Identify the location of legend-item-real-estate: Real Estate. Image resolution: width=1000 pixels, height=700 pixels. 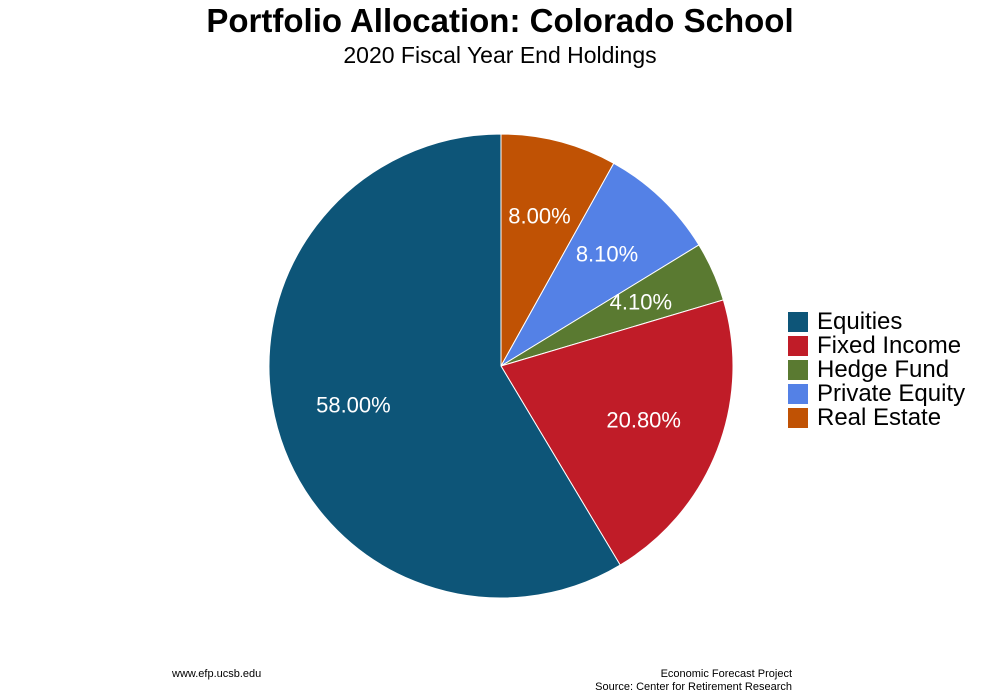
(876, 418).